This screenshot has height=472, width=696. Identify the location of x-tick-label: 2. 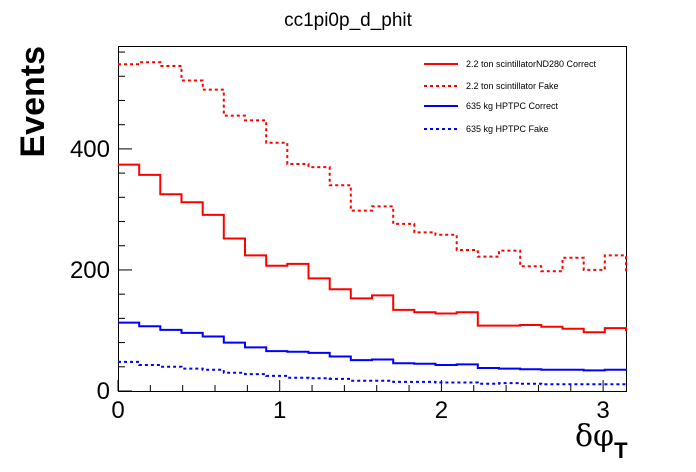
(441, 410).